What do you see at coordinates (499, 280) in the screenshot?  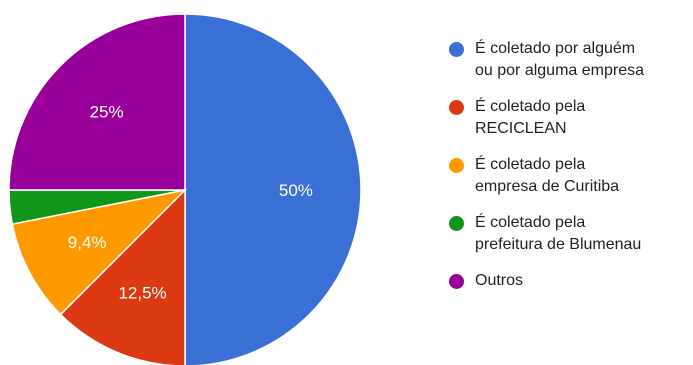 I see `legend-label: Outros` at bounding box center [499, 280].